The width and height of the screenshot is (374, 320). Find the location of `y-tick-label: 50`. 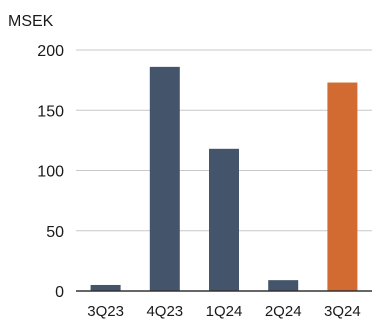

y-tick-label: 50 is located at coordinates (55, 232).